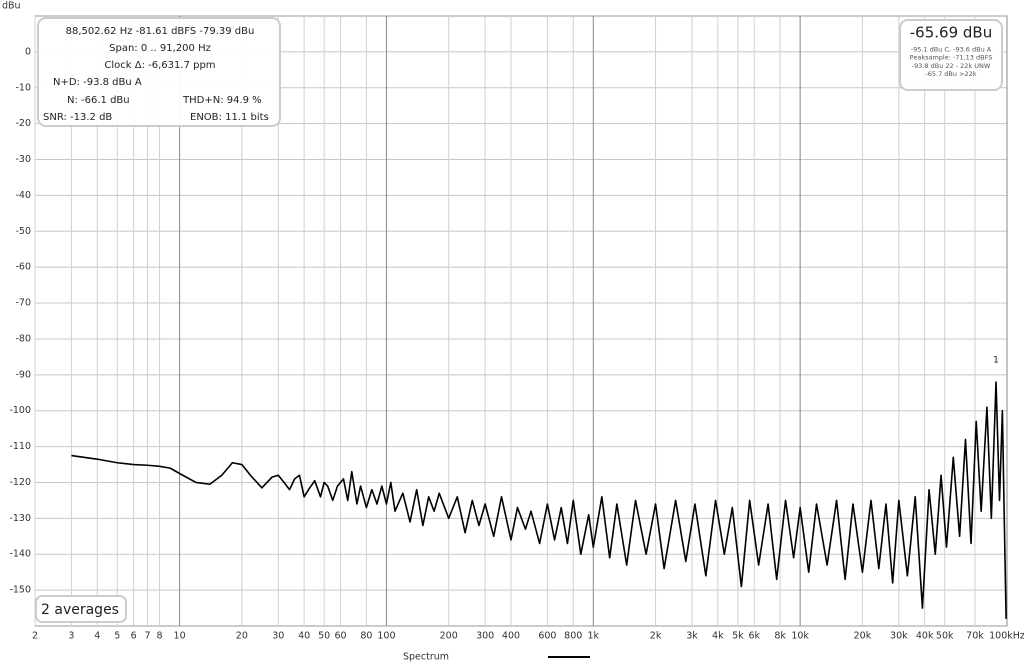 This screenshot has height=666, width=1024. Describe the element at coordinates (160, 636) in the screenshot. I see `x-tick-label: 8` at that location.